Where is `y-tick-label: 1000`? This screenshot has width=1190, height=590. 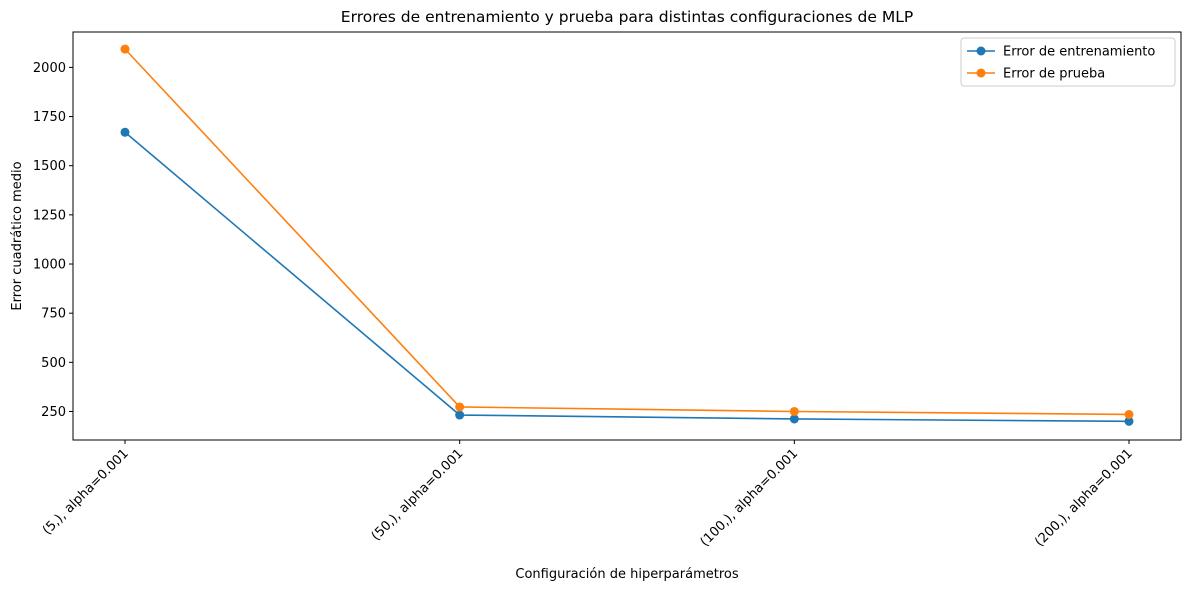
y-tick-label: 1000 is located at coordinates (49, 265).